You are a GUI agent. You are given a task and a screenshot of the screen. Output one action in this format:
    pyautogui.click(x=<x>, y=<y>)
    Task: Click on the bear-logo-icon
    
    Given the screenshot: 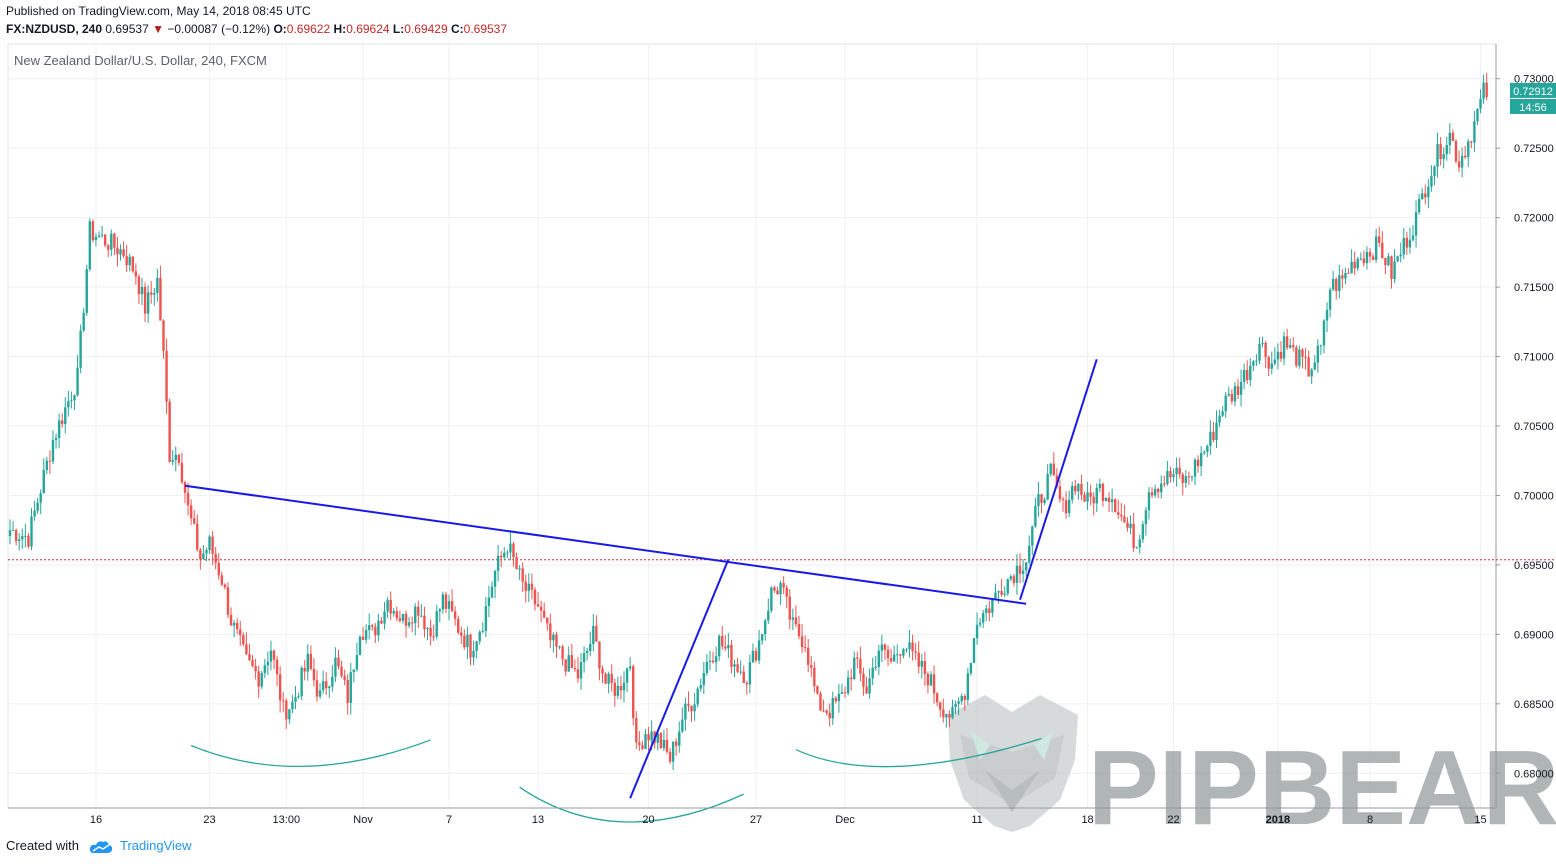 What is the action you would take?
    pyautogui.click(x=1013, y=763)
    